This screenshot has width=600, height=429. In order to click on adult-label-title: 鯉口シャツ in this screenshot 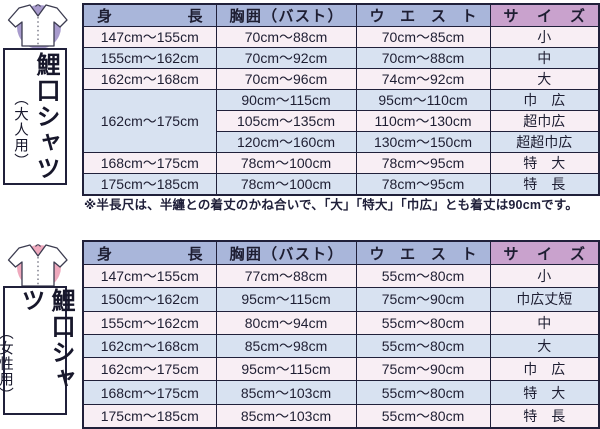, I will do `click(45, 116)`.